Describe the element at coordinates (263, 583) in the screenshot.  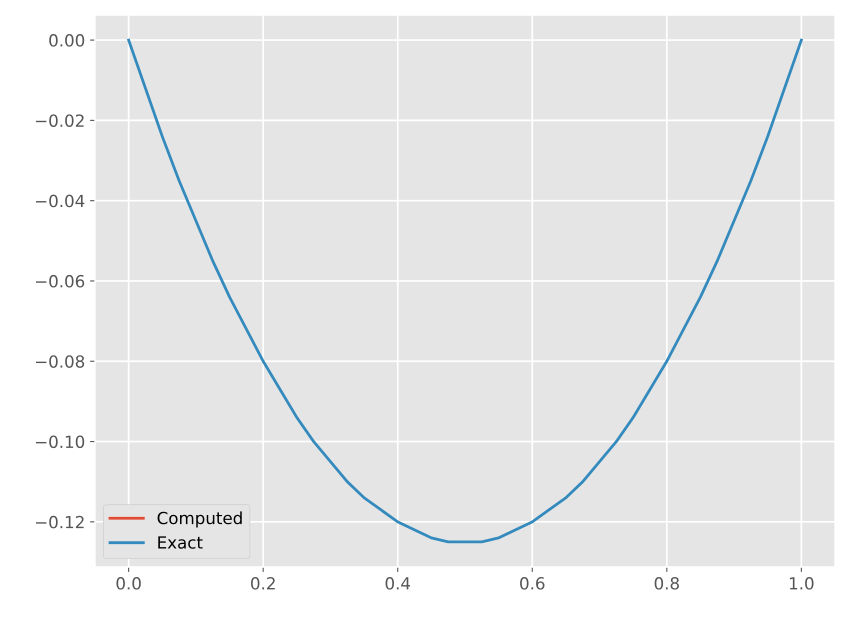
I see `x-tick-label: 0.2` at that location.